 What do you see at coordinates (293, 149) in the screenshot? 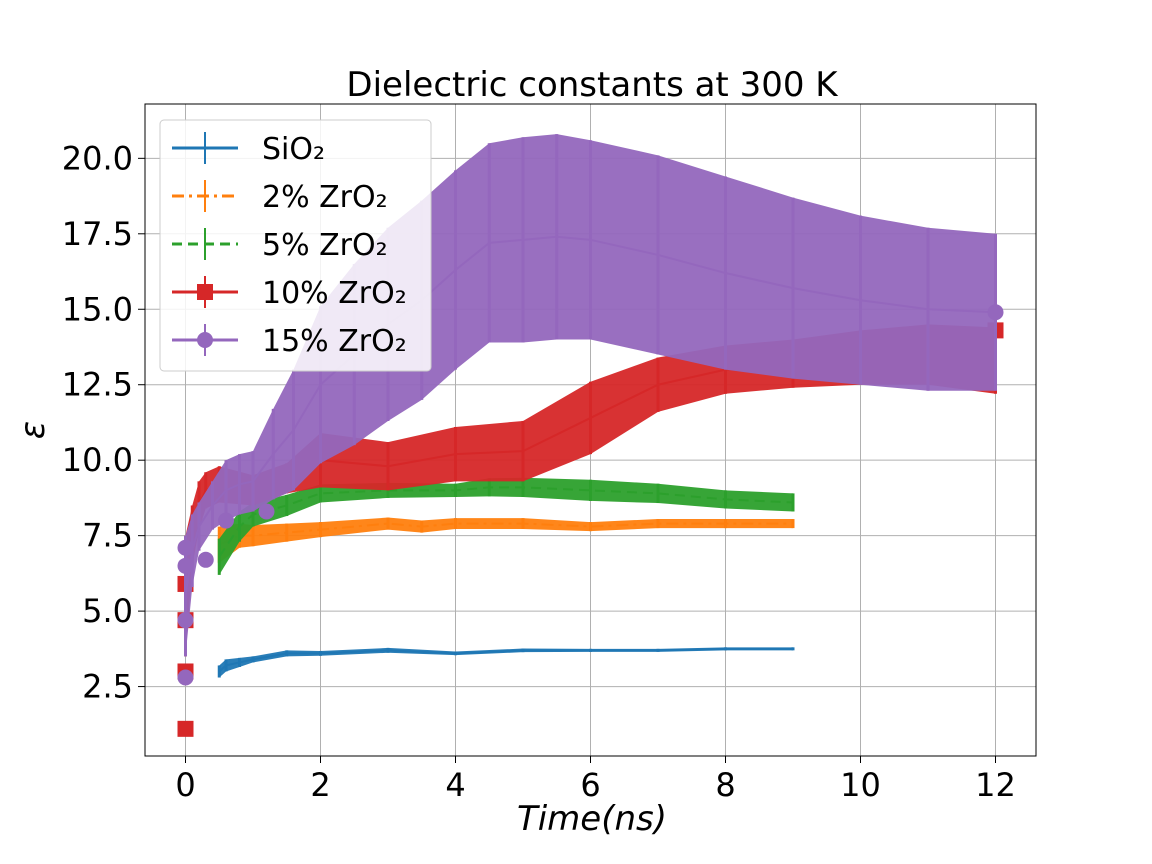
I see `legend-label: SiO₂` at bounding box center [293, 149].